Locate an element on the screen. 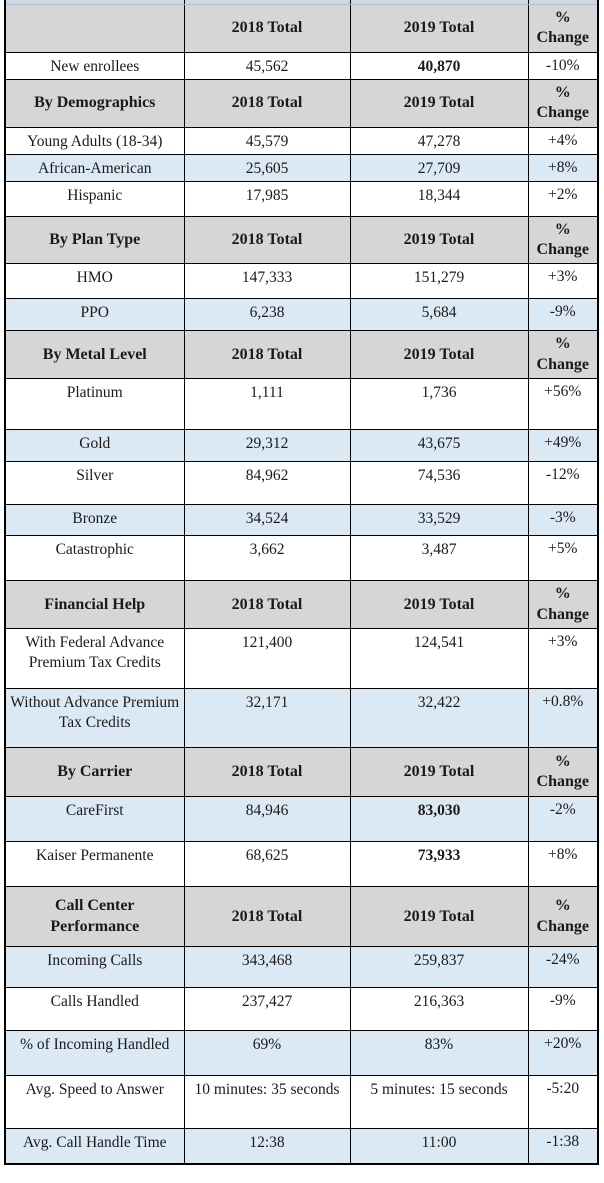 The height and width of the screenshot is (1183, 604). row-label-cell: Young Adults (18-34) is located at coordinates (94, 140).